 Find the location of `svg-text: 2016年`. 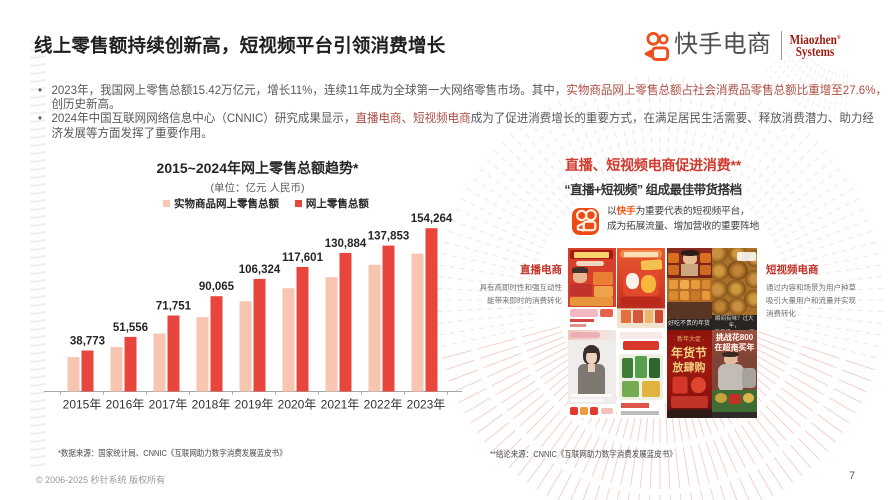

svg-text: 2016年 is located at coordinates (125, 405).